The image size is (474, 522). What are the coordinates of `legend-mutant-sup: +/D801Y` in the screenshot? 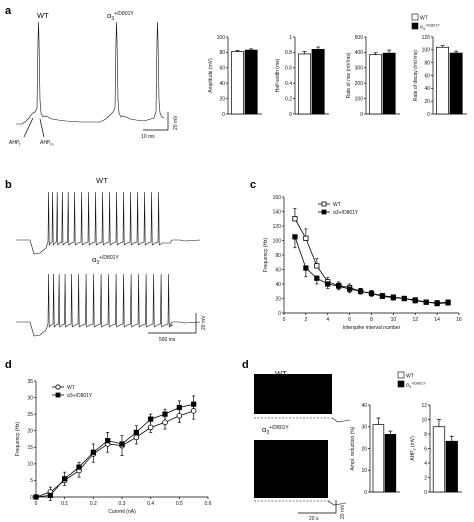 It's located at (432, 26).